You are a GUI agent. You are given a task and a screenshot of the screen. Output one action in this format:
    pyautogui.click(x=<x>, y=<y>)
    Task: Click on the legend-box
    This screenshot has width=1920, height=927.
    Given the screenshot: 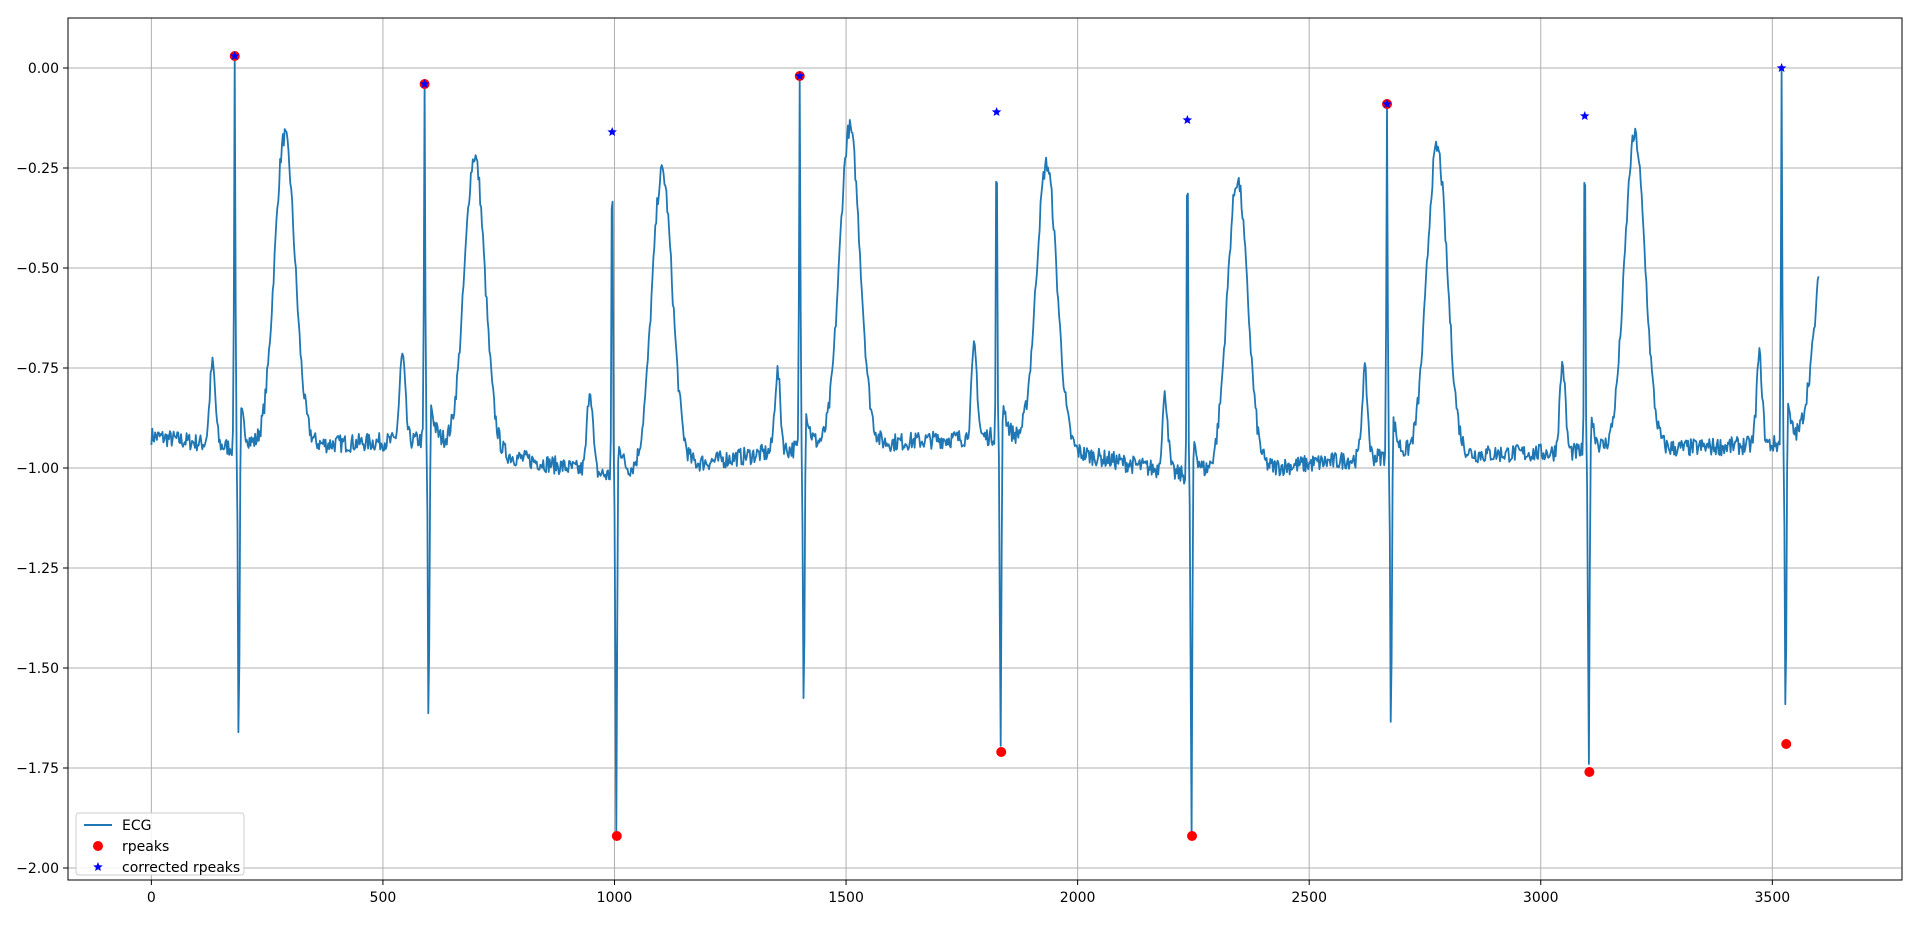 What is the action you would take?
    pyautogui.click(x=160, y=844)
    